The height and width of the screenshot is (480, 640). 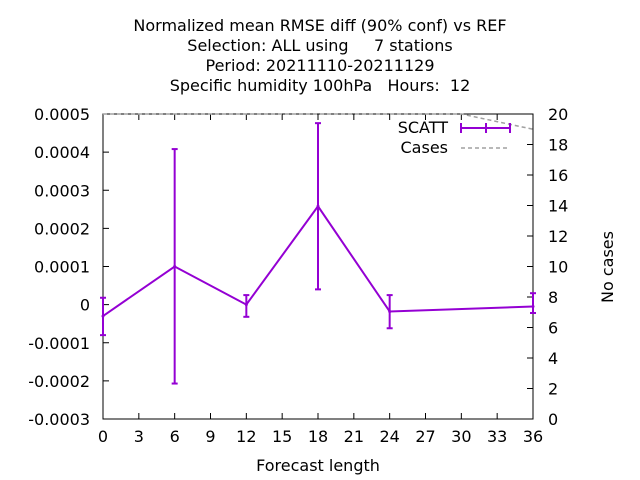 What do you see at coordinates (62, 114) in the screenshot?
I see `y-tick-label: 0.0005` at bounding box center [62, 114].